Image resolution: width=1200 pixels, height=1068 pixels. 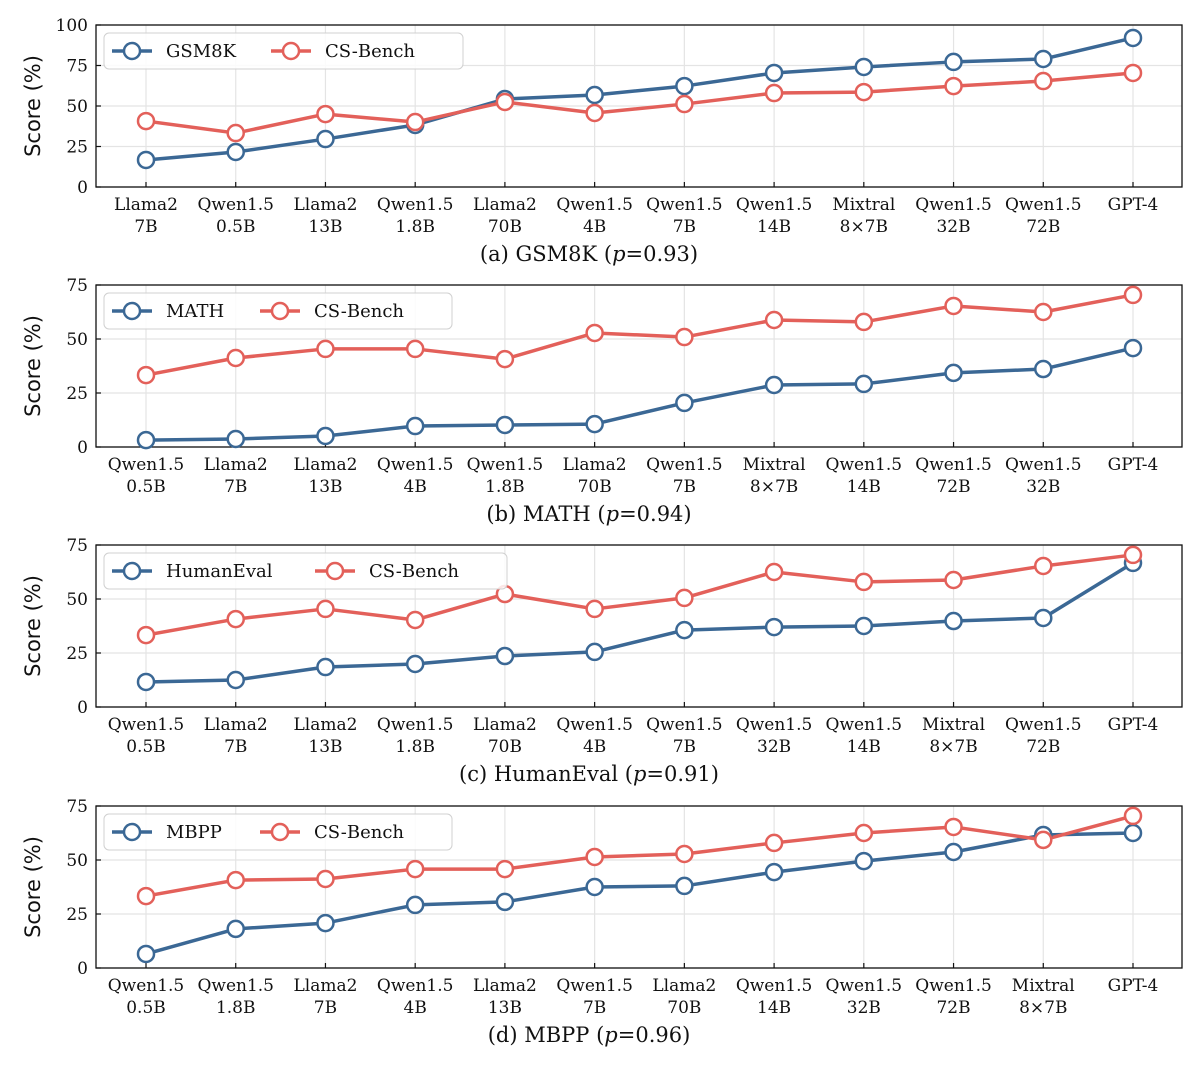 I want to click on y-tick-label: 50, so click(x=77, y=340).